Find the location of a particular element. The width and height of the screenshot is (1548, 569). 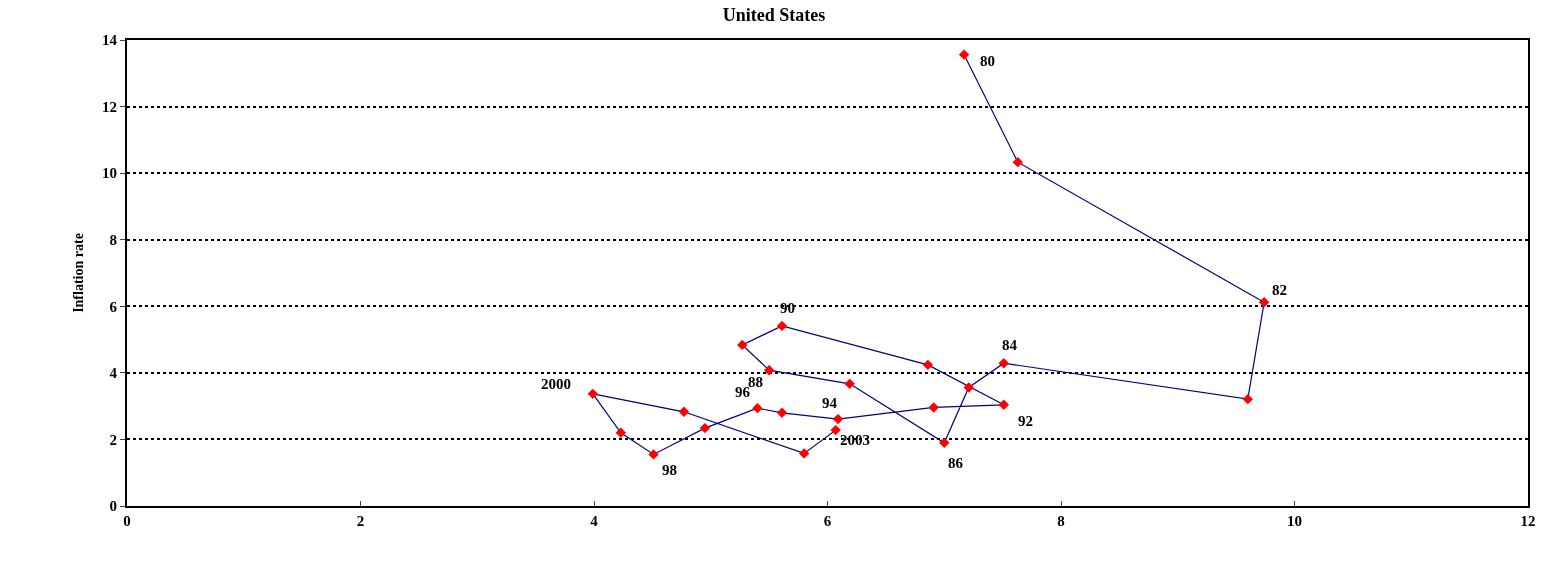

x-tick-label: 6 is located at coordinates (827, 521).